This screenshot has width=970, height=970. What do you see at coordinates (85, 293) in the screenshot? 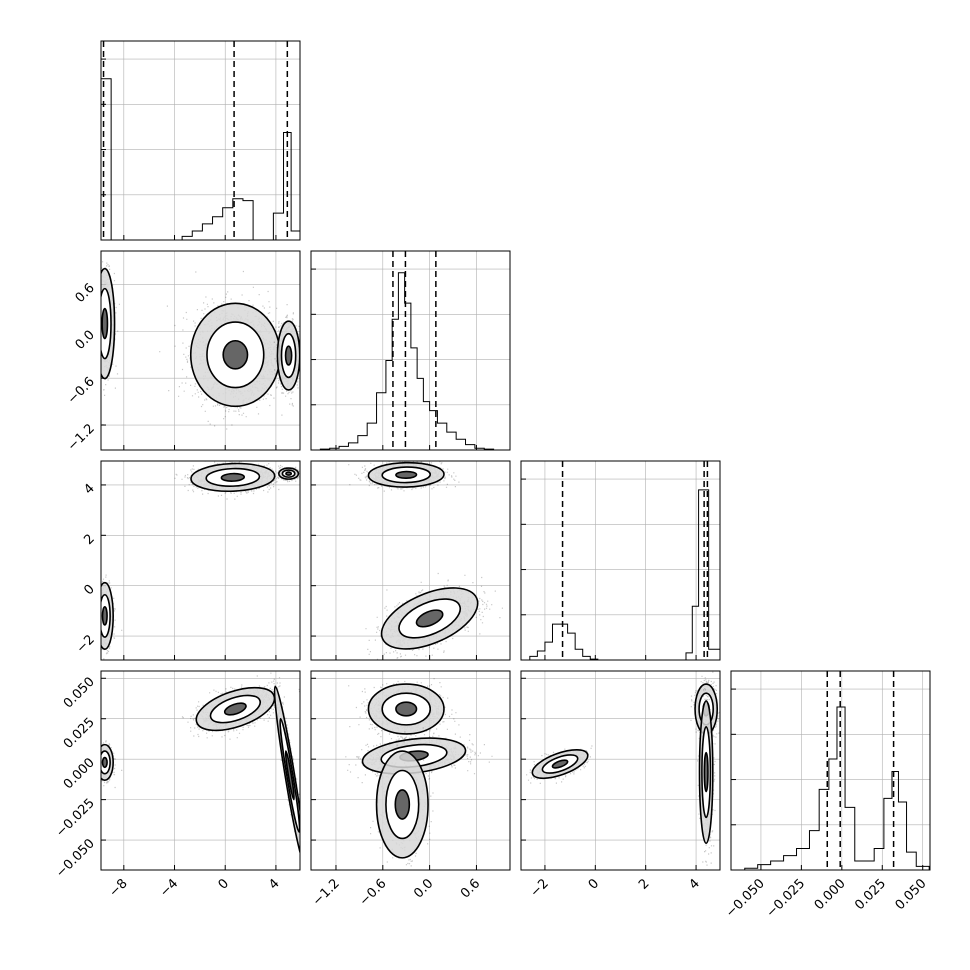
I see `tick-label-y: 0.6` at bounding box center [85, 293].